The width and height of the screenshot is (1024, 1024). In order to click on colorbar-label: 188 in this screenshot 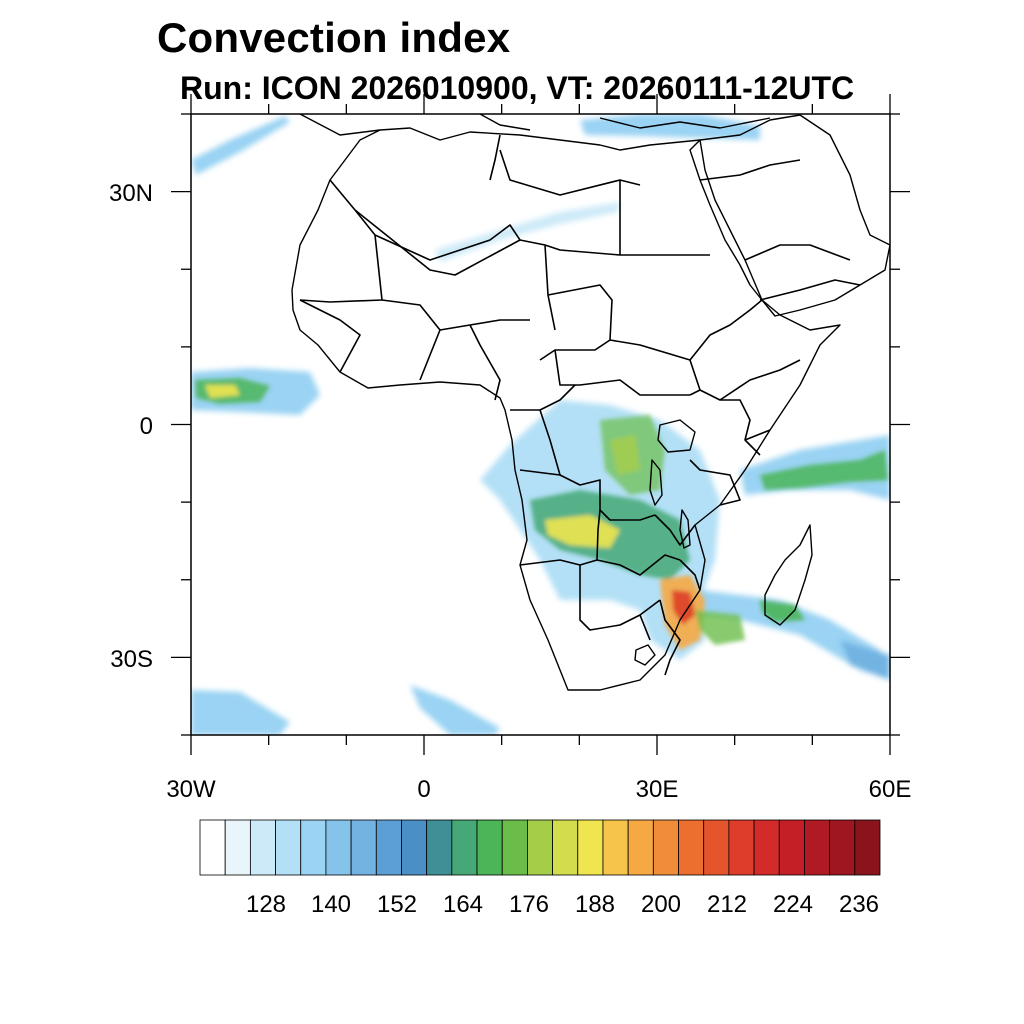, I will do `click(595, 904)`.